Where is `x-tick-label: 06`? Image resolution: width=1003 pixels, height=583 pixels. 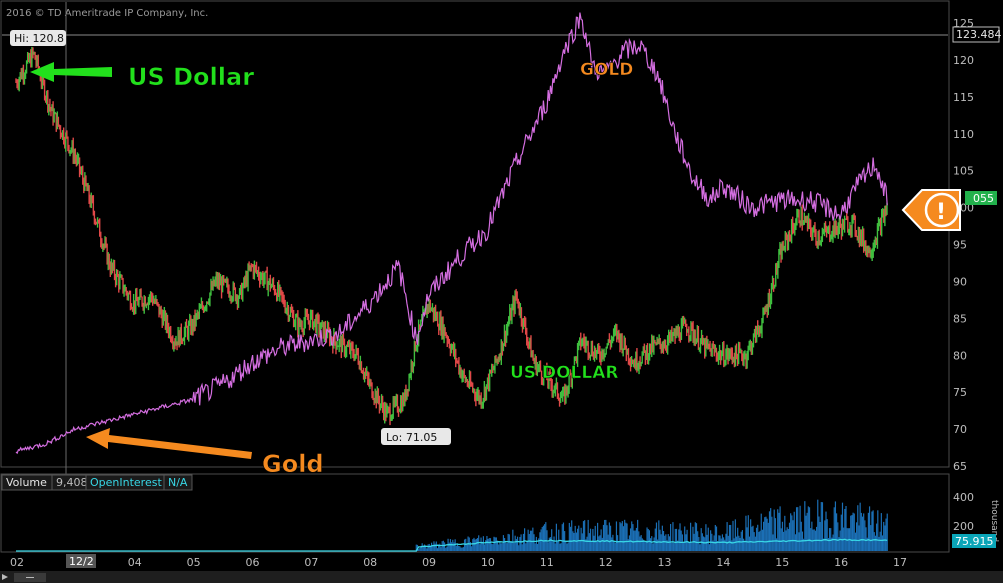
x-tick-label: 06 is located at coordinates (252, 562).